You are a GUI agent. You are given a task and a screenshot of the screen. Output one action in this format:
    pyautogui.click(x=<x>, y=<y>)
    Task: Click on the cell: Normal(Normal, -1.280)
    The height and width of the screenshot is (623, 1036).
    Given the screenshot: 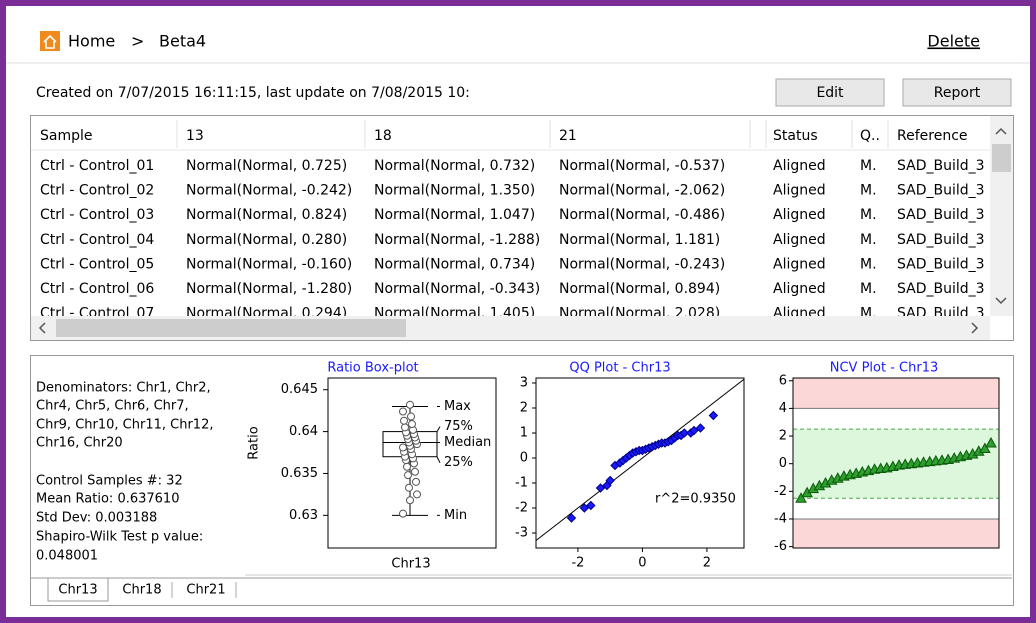 What is the action you would take?
    pyautogui.click(x=269, y=289)
    